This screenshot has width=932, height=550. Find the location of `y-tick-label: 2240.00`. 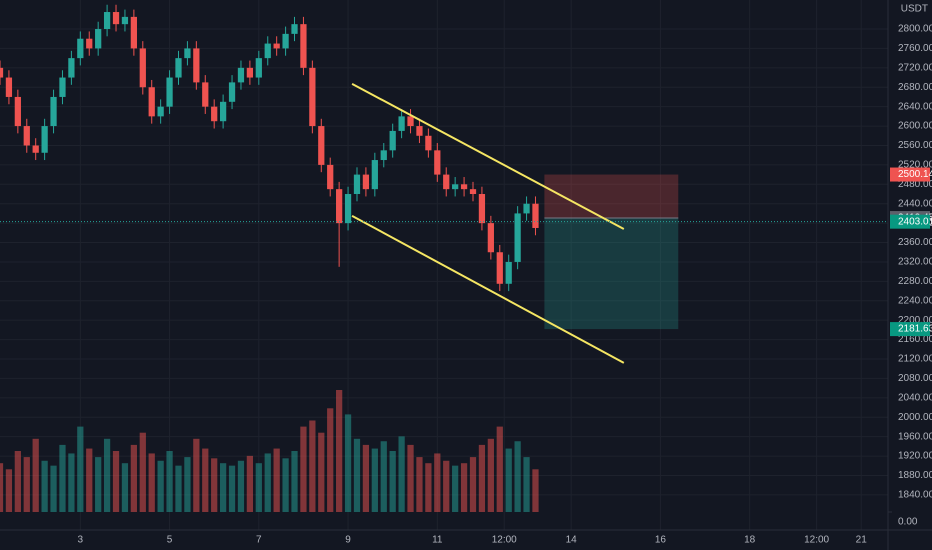

y-tick-label: 2240.00 is located at coordinates (915, 300).